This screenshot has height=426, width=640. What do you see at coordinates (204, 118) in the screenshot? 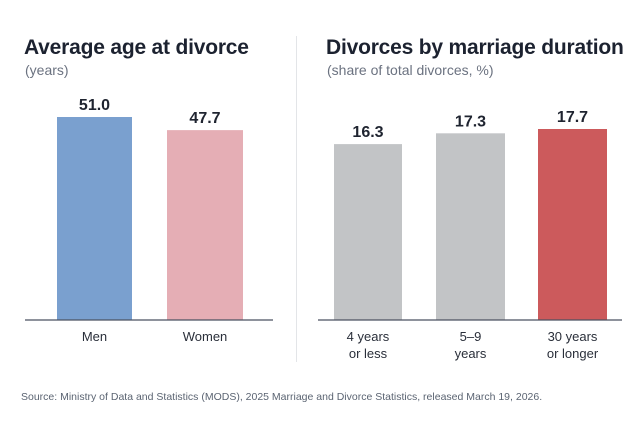
I see `value-label-0-1: 47.7` at bounding box center [204, 118].